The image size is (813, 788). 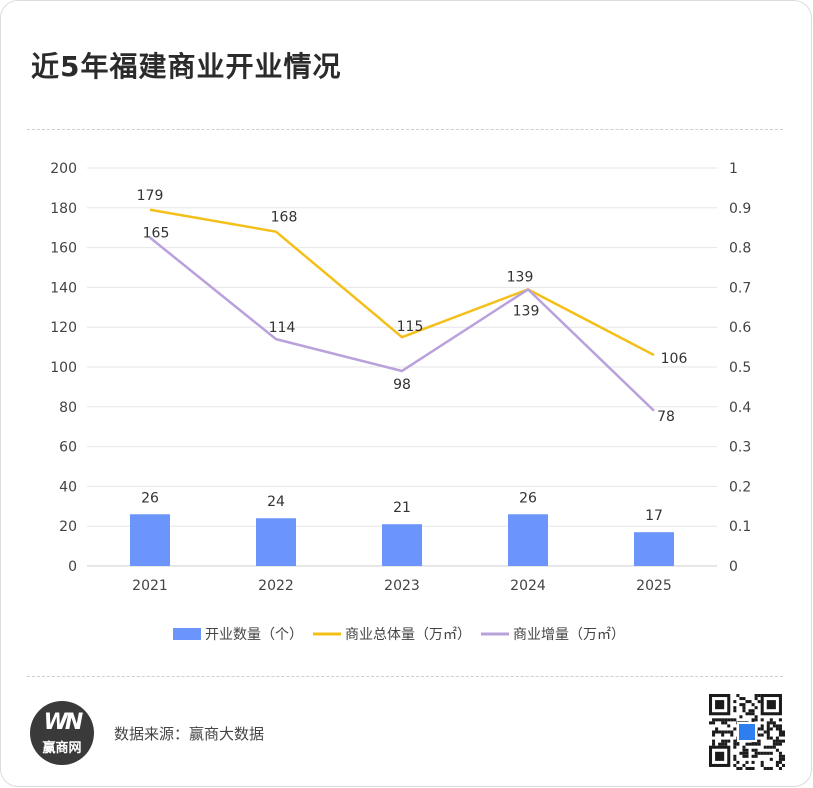 I want to click on y-left-tick-label: 200, so click(x=63, y=169).